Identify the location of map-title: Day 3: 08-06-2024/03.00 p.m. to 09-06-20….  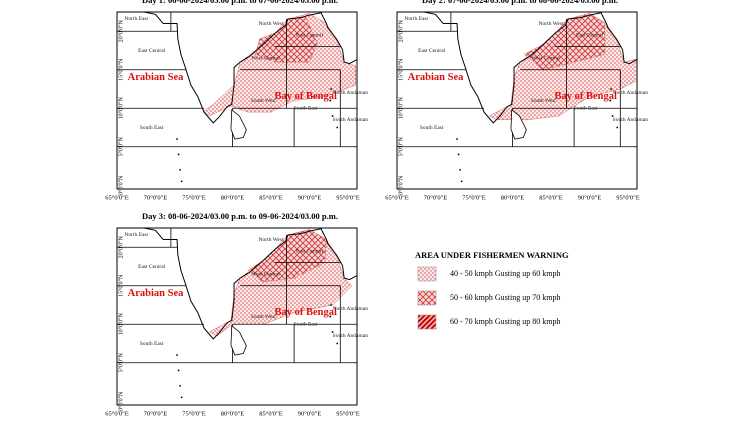
(240, 216).